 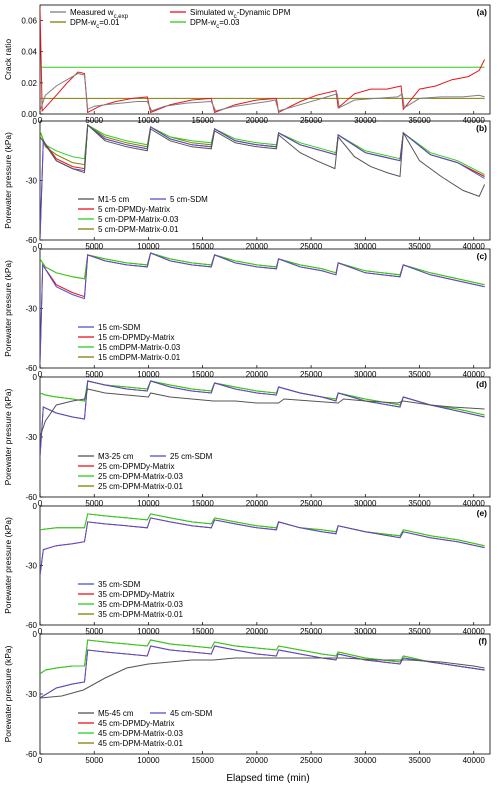 What do you see at coordinates (140, 743) in the screenshot?
I see `legend-label: 45 cm-DPM-Matrix-0.01` at bounding box center [140, 743].